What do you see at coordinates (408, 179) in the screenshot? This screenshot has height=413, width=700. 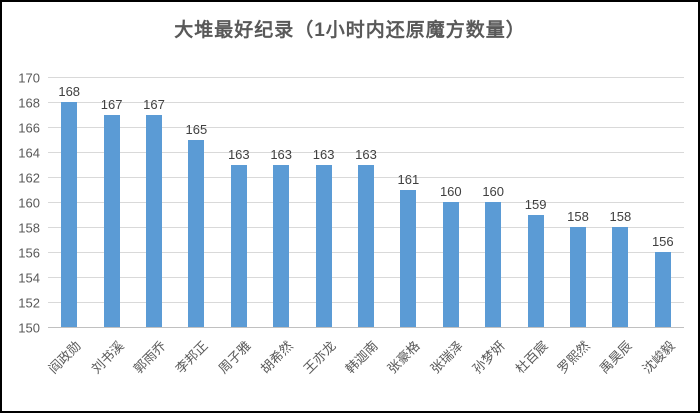 I see `bar-data-label: 161` at bounding box center [408, 179].